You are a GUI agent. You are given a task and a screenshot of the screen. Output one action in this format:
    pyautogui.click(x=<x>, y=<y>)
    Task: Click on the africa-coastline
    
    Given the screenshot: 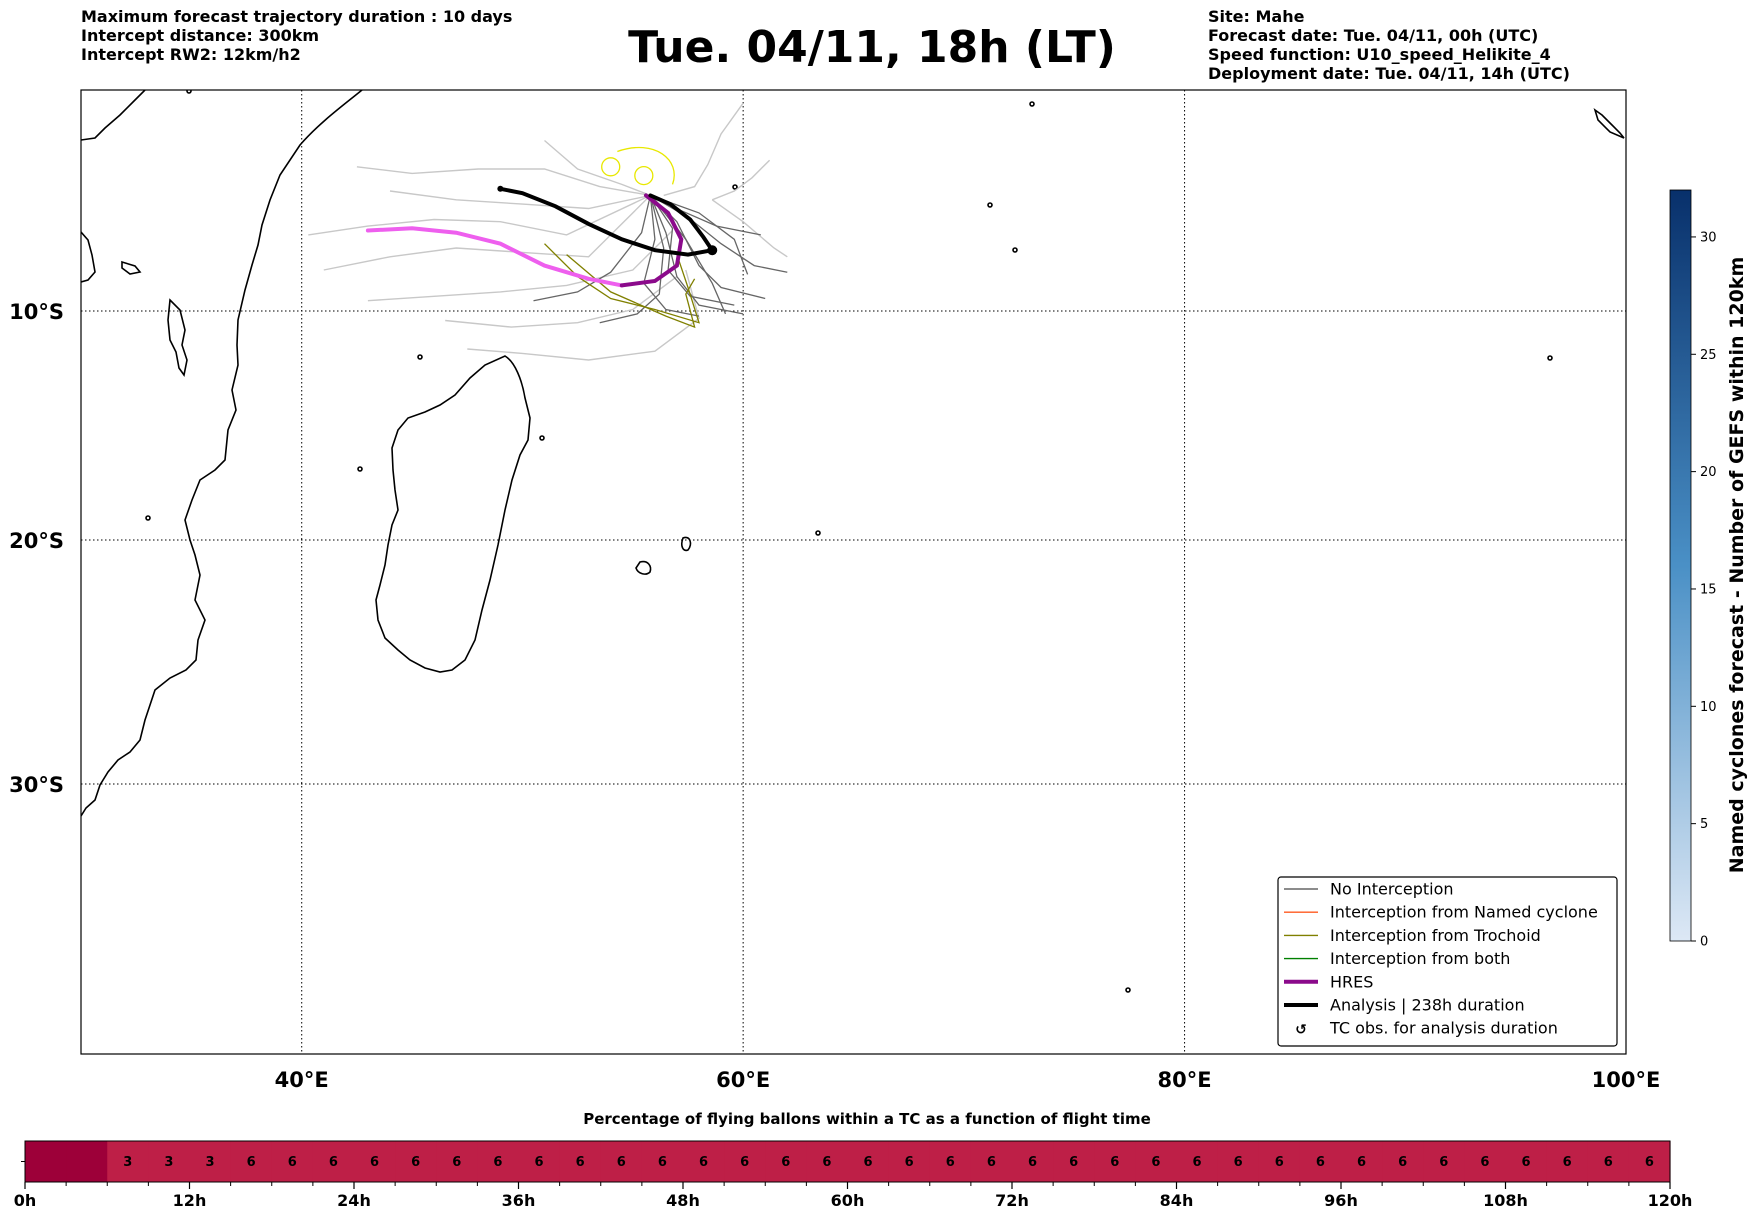 What is the action you would take?
    pyautogui.click(x=222, y=453)
    